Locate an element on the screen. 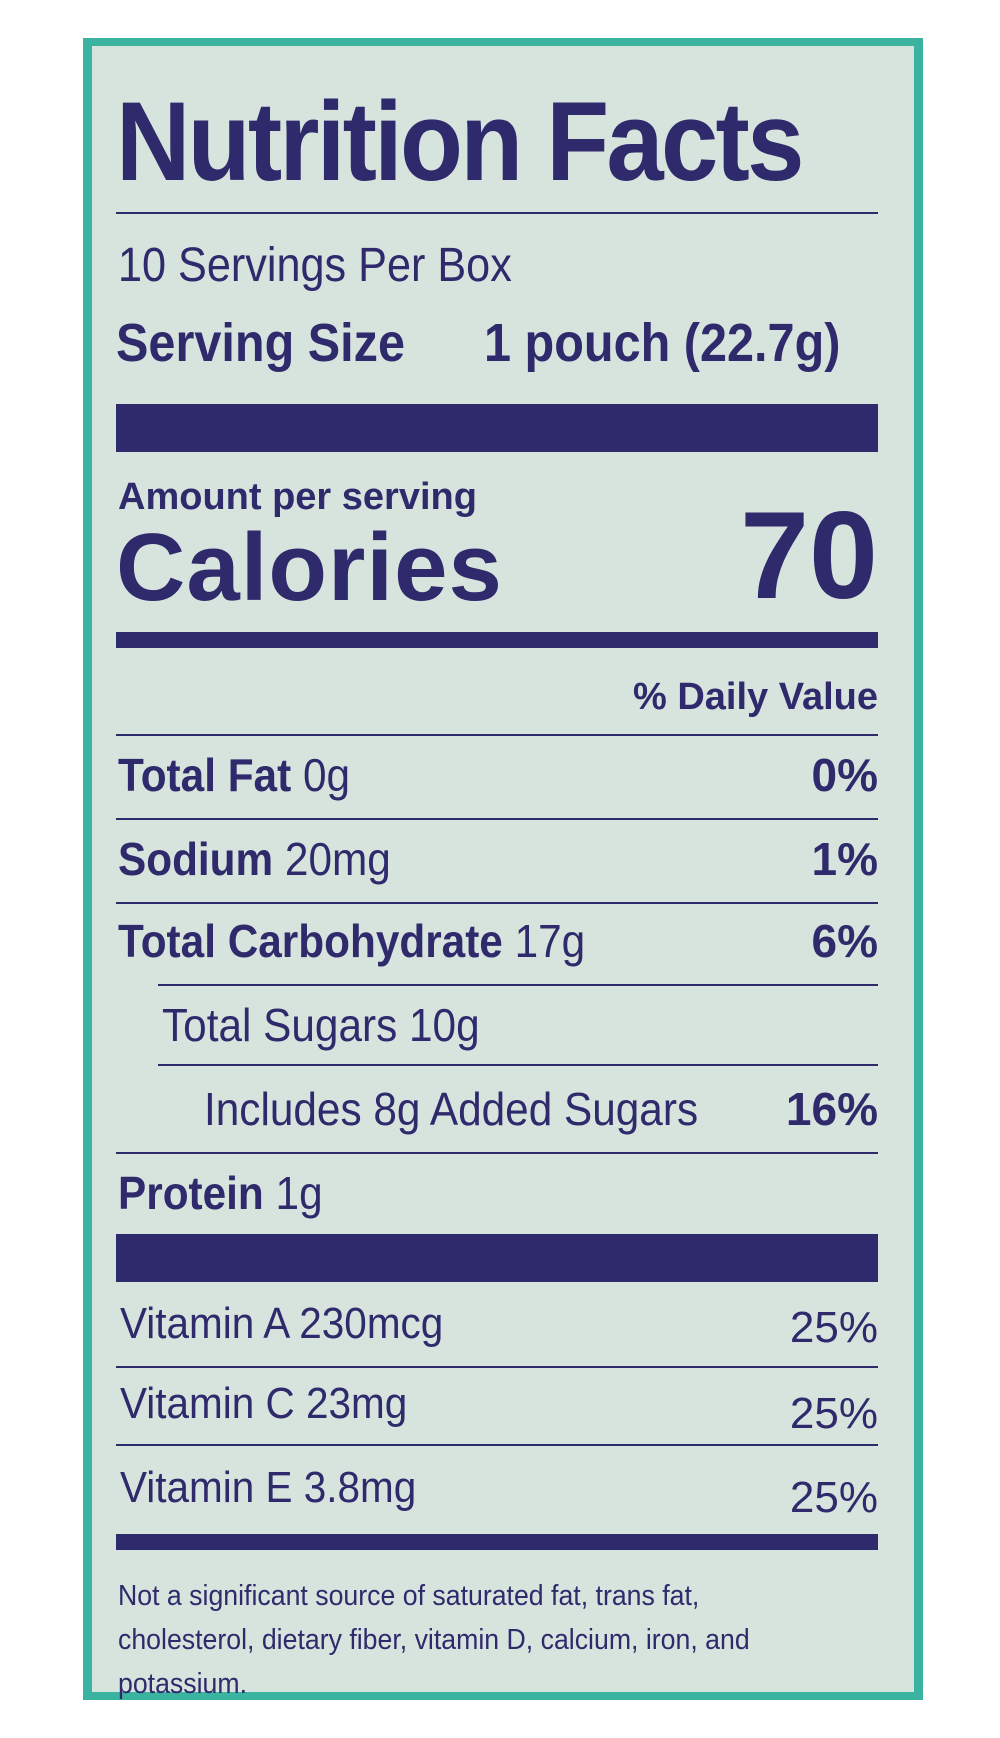 The height and width of the screenshot is (1738, 1000). nutrient-dv: 0% is located at coordinates (844, 775).